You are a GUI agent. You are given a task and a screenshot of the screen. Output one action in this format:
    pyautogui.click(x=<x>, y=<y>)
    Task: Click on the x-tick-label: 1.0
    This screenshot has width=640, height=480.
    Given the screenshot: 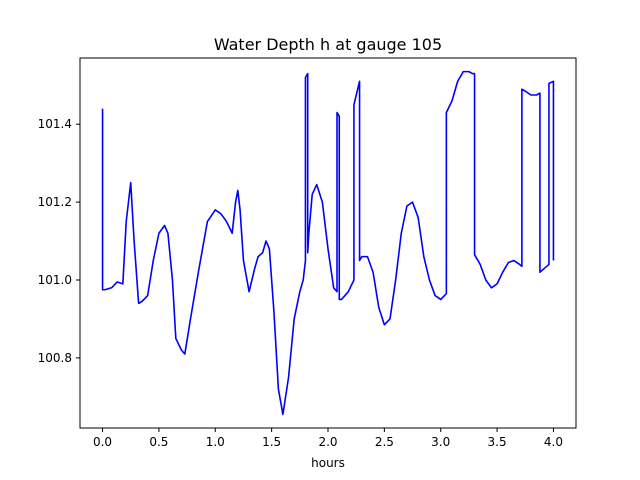 What is the action you would take?
    pyautogui.click(x=215, y=442)
    